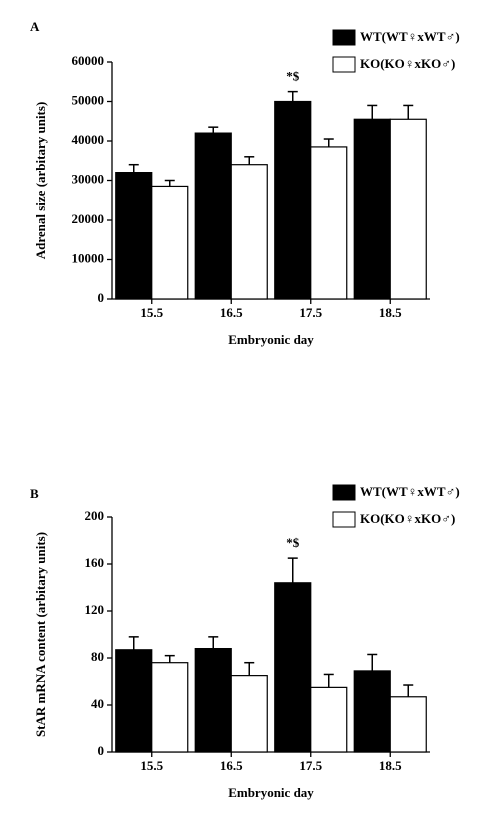 The width and height of the screenshot is (500, 814). What do you see at coordinates (88, 178) in the screenshot?
I see `y-tick-label: 30000` at bounding box center [88, 178].